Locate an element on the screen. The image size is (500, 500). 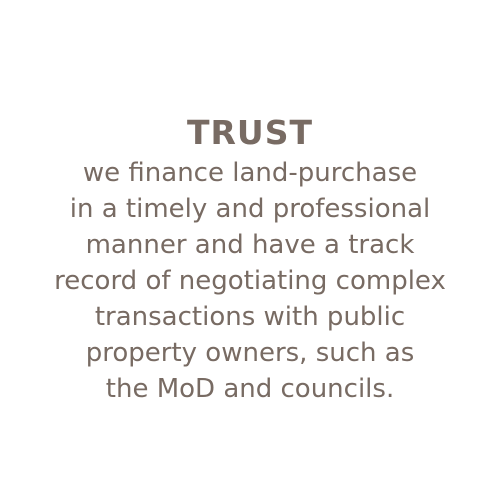
description-line: transactions with public is located at coordinates (250, 317).